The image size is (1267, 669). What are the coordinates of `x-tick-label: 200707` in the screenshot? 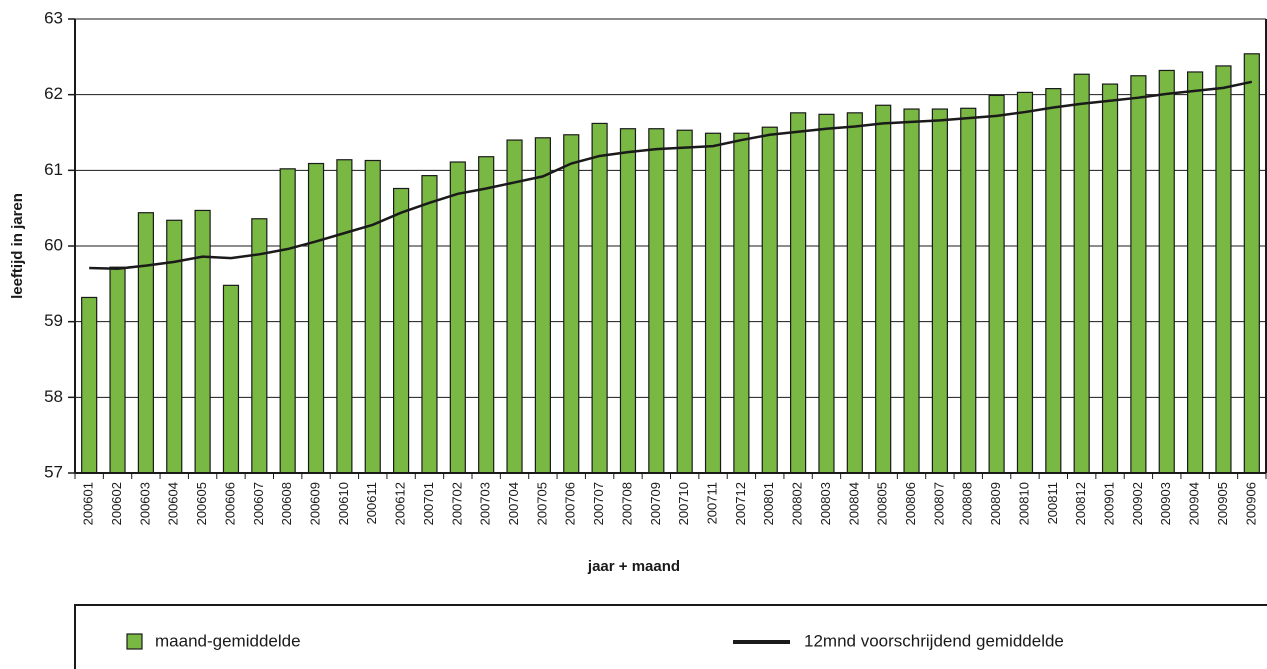 It's located at (598, 503).